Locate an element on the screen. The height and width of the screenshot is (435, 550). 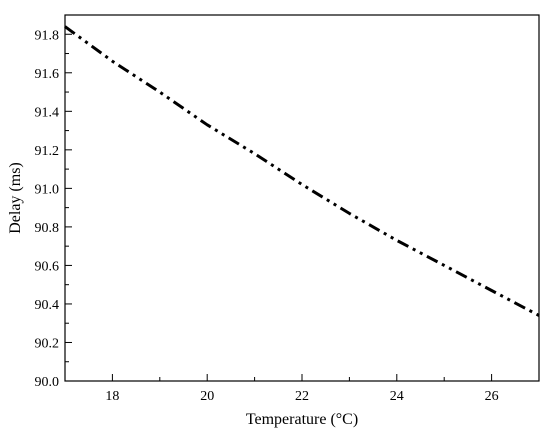
y-tick-label: 90.8 is located at coordinates (47, 228).